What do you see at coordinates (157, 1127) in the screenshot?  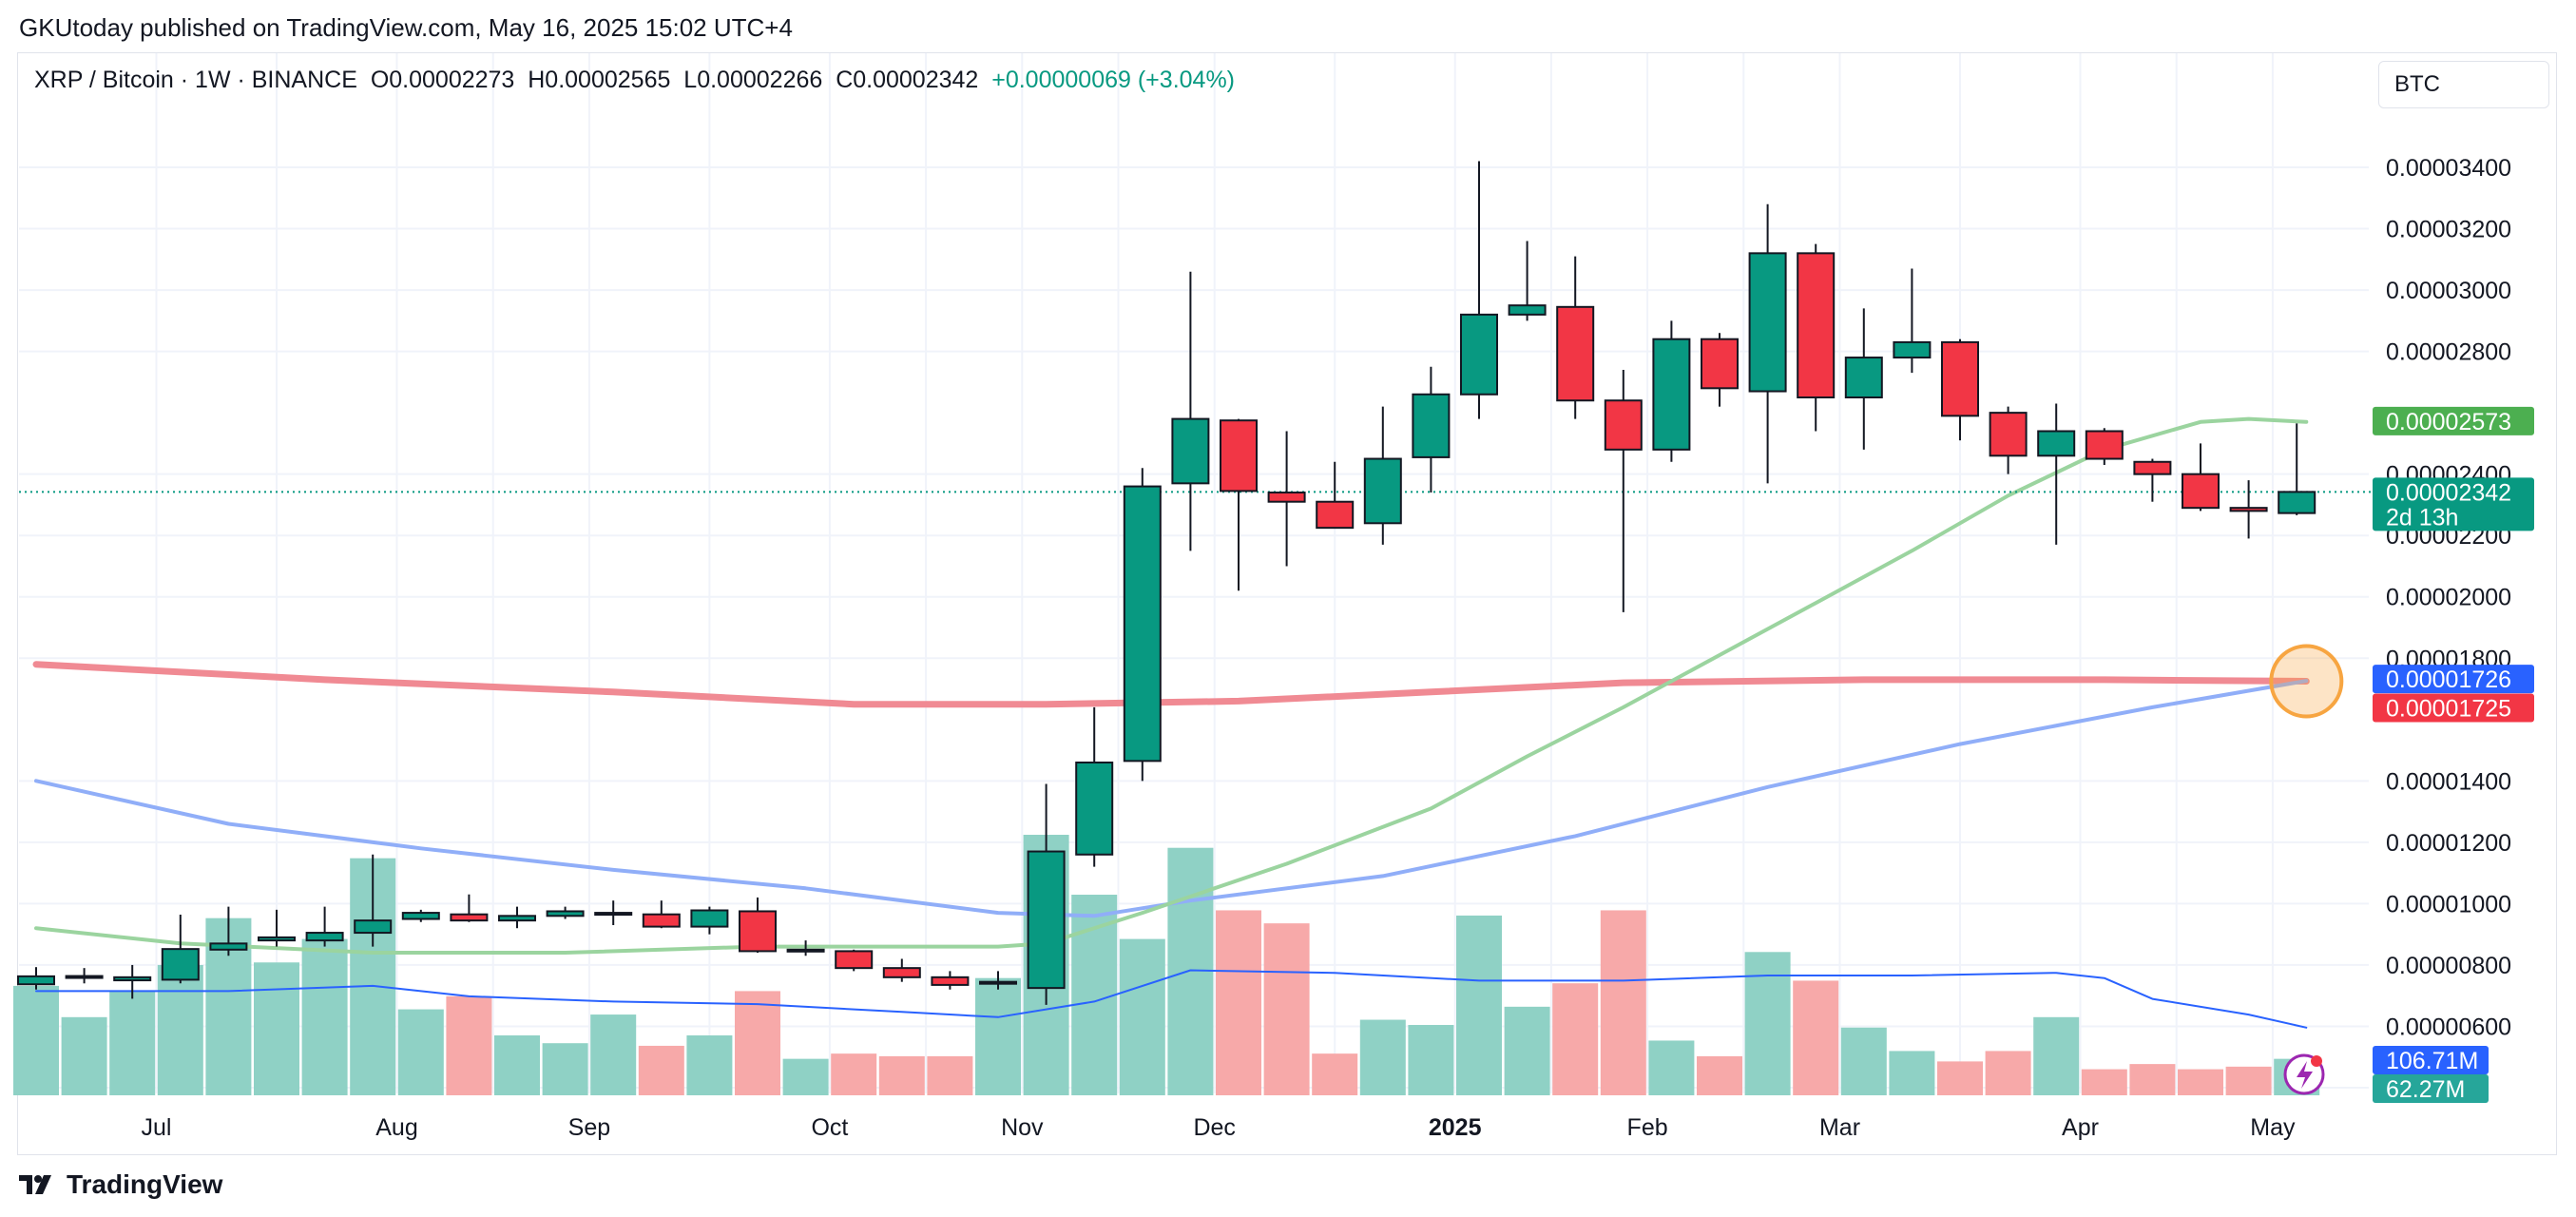 I see `x-tick-label: Jul` at bounding box center [157, 1127].